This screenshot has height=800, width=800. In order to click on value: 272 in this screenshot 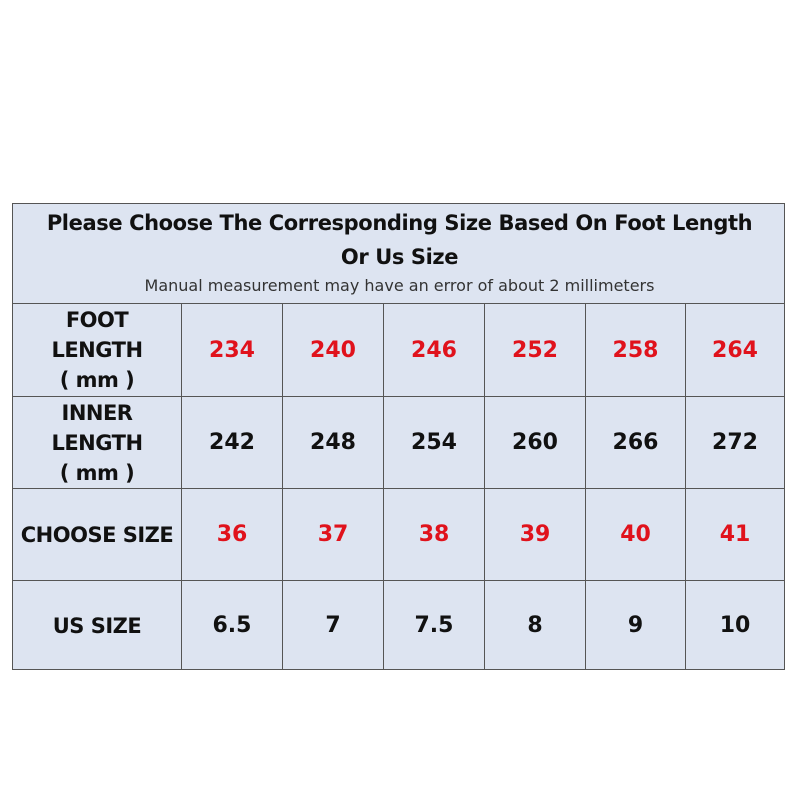, I will do `click(735, 442)`.